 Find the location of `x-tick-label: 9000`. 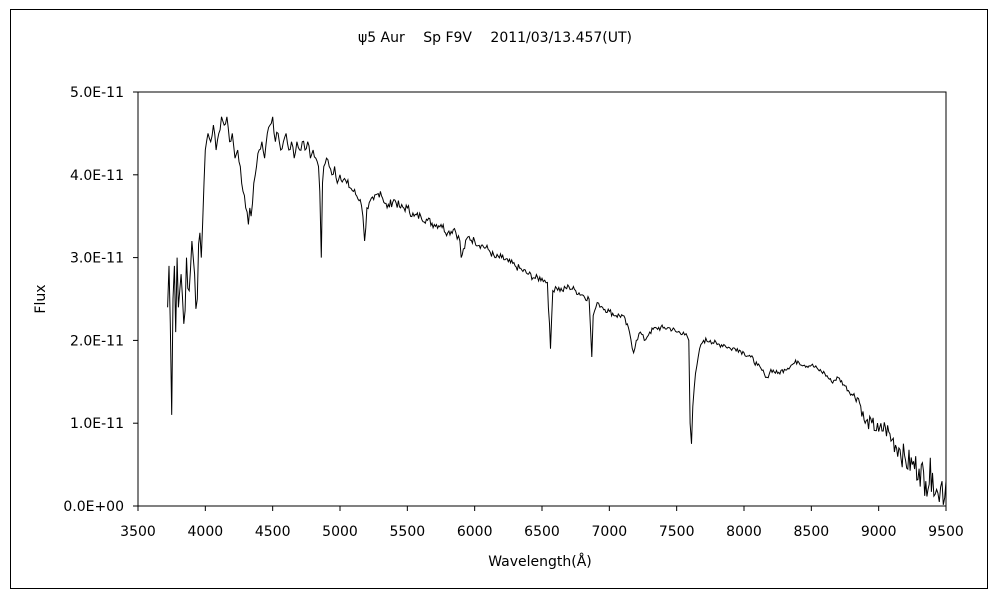

x-tick-label: 9000 is located at coordinates (879, 532).